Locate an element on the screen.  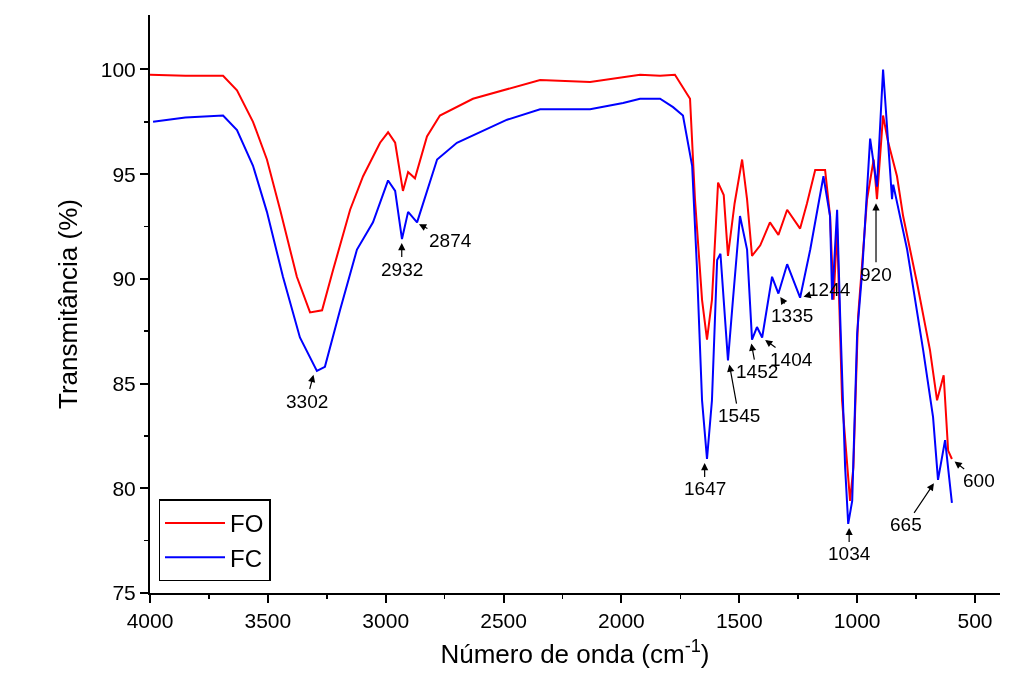
x-tick-label: 1000 is located at coordinates (857, 621).